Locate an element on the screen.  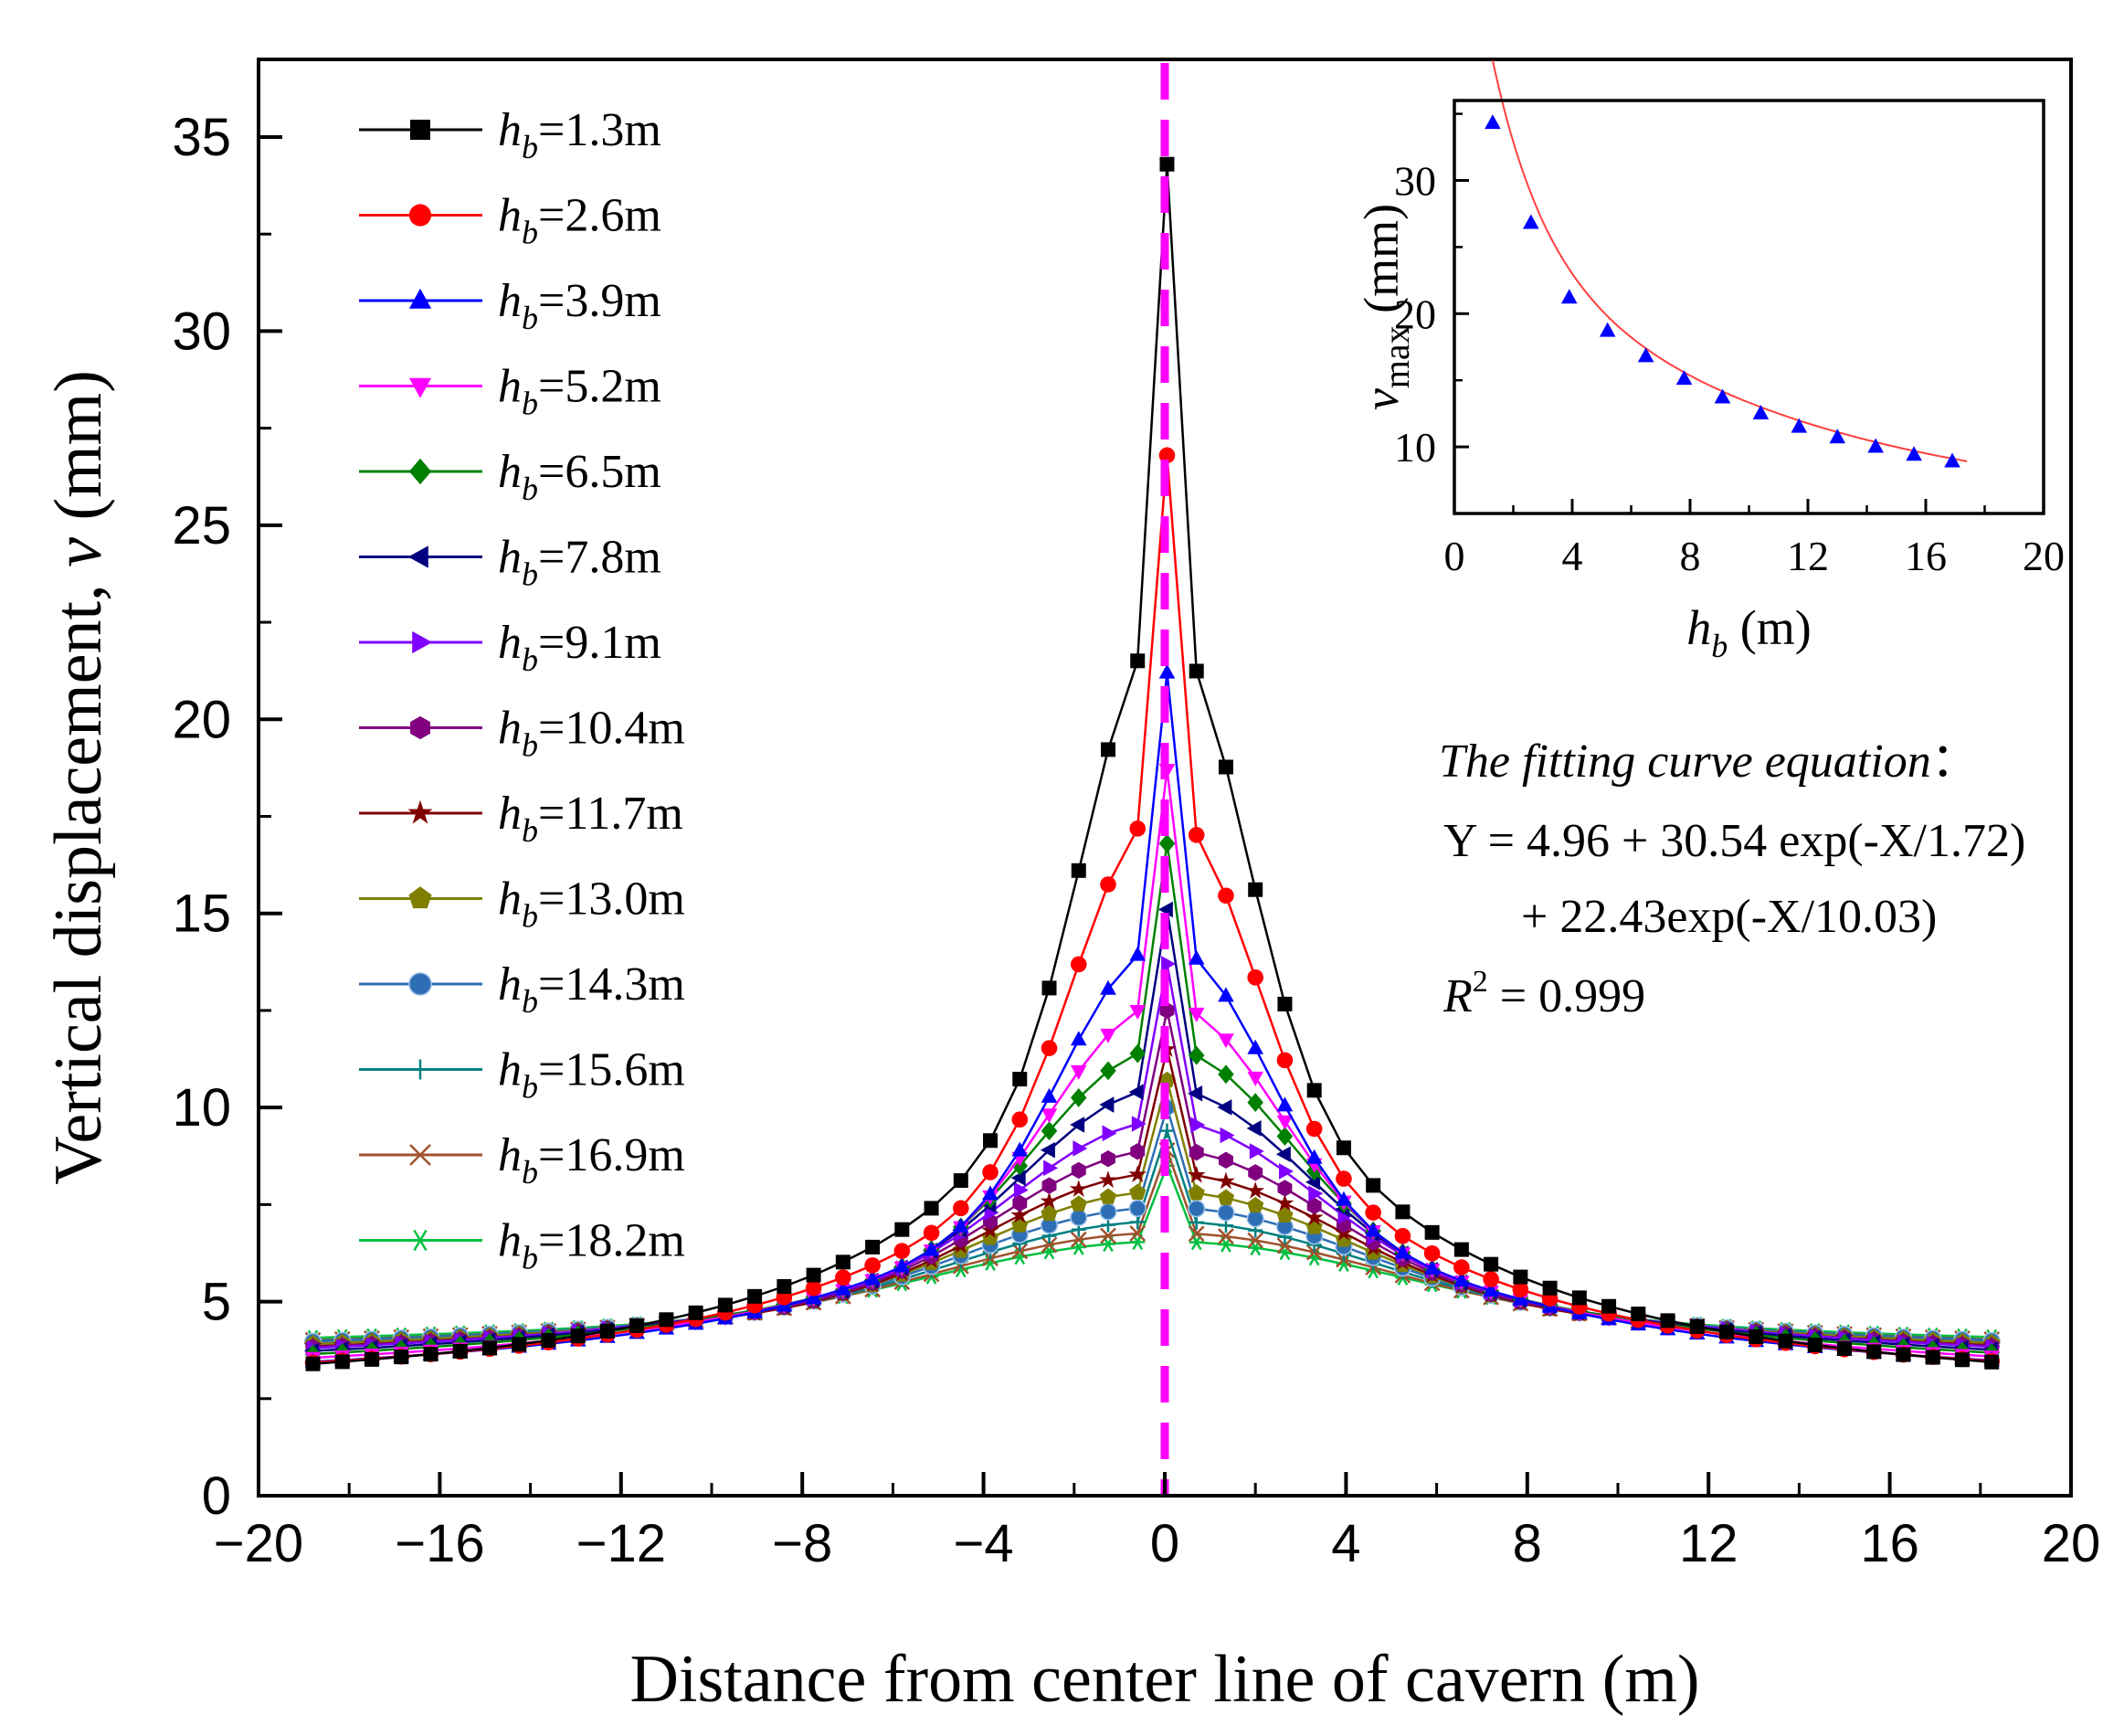
inset-x-tick-label: 0 is located at coordinates (1455, 556).